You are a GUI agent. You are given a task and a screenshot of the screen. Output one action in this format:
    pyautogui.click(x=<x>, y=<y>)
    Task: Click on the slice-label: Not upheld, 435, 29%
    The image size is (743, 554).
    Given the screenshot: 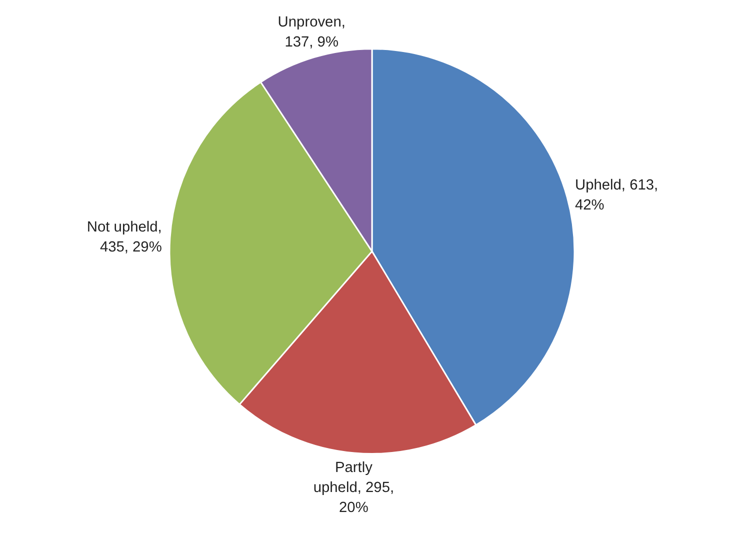 What is the action you would take?
    pyautogui.click(x=124, y=238)
    